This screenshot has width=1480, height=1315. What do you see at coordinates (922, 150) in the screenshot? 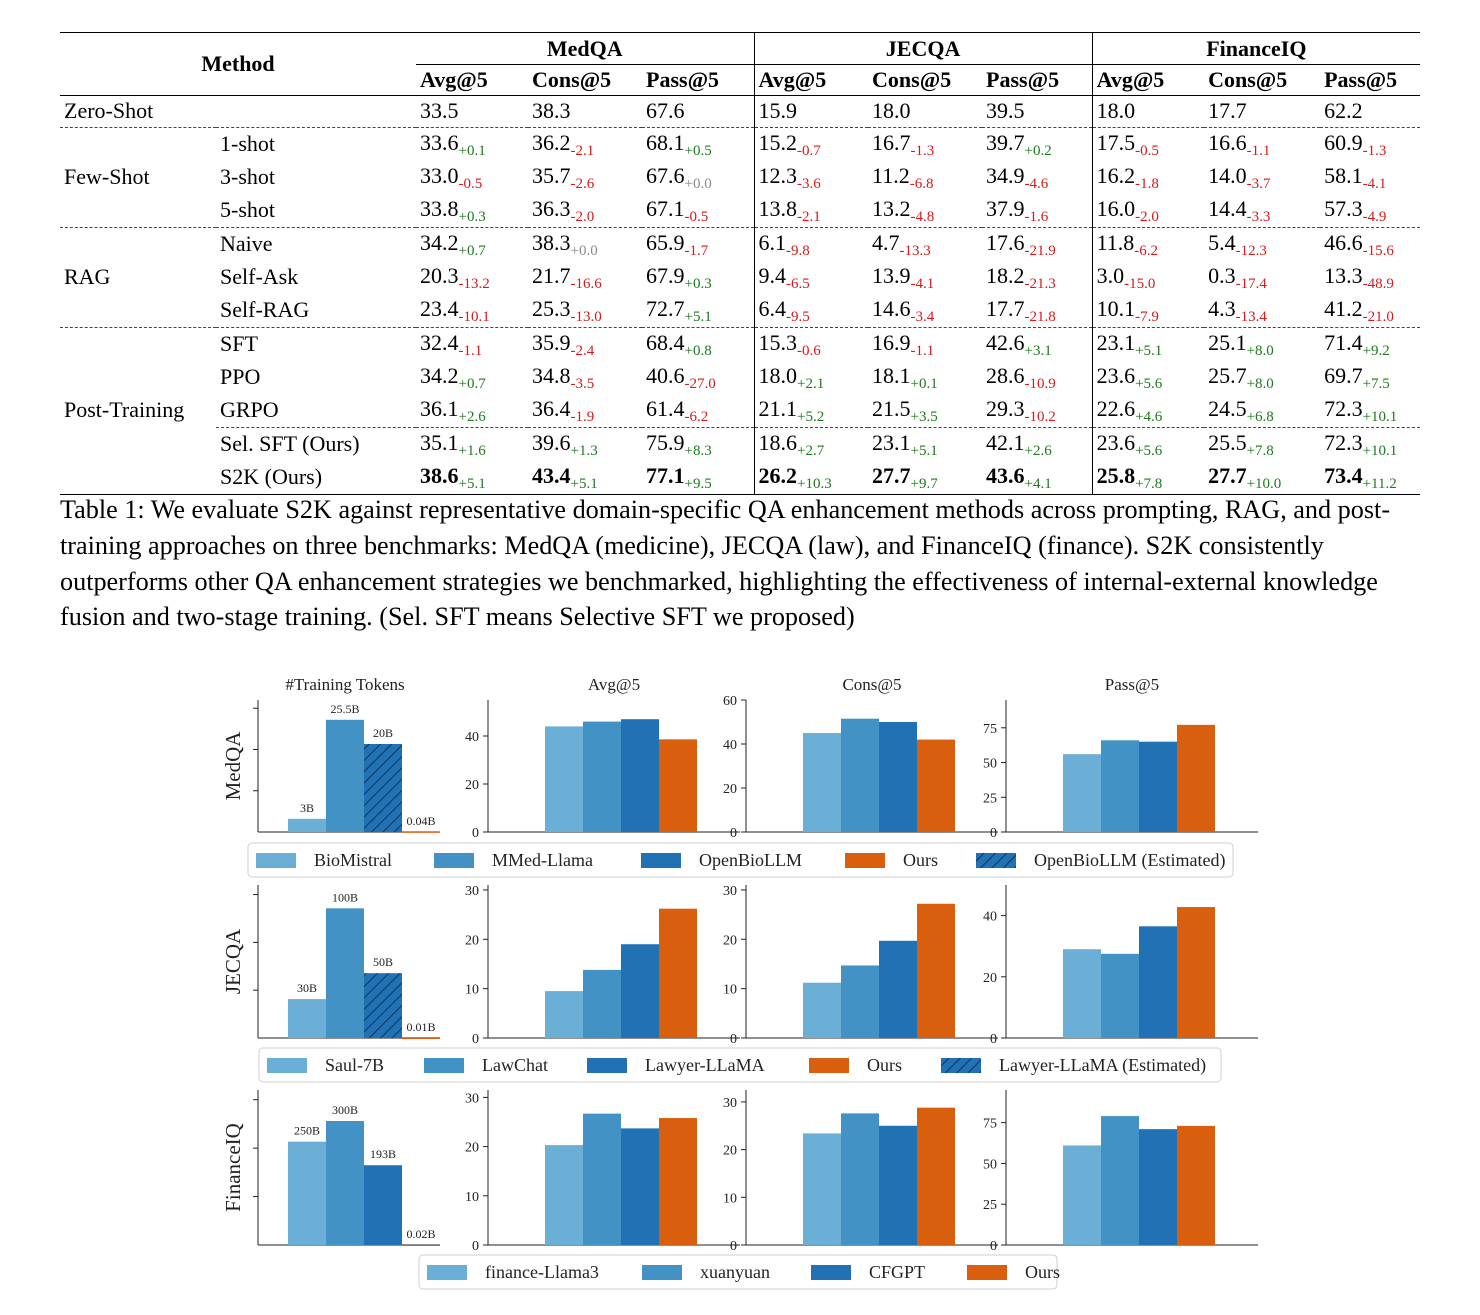
I see `score-delta: -1.3` at bounding box center [922, 150].